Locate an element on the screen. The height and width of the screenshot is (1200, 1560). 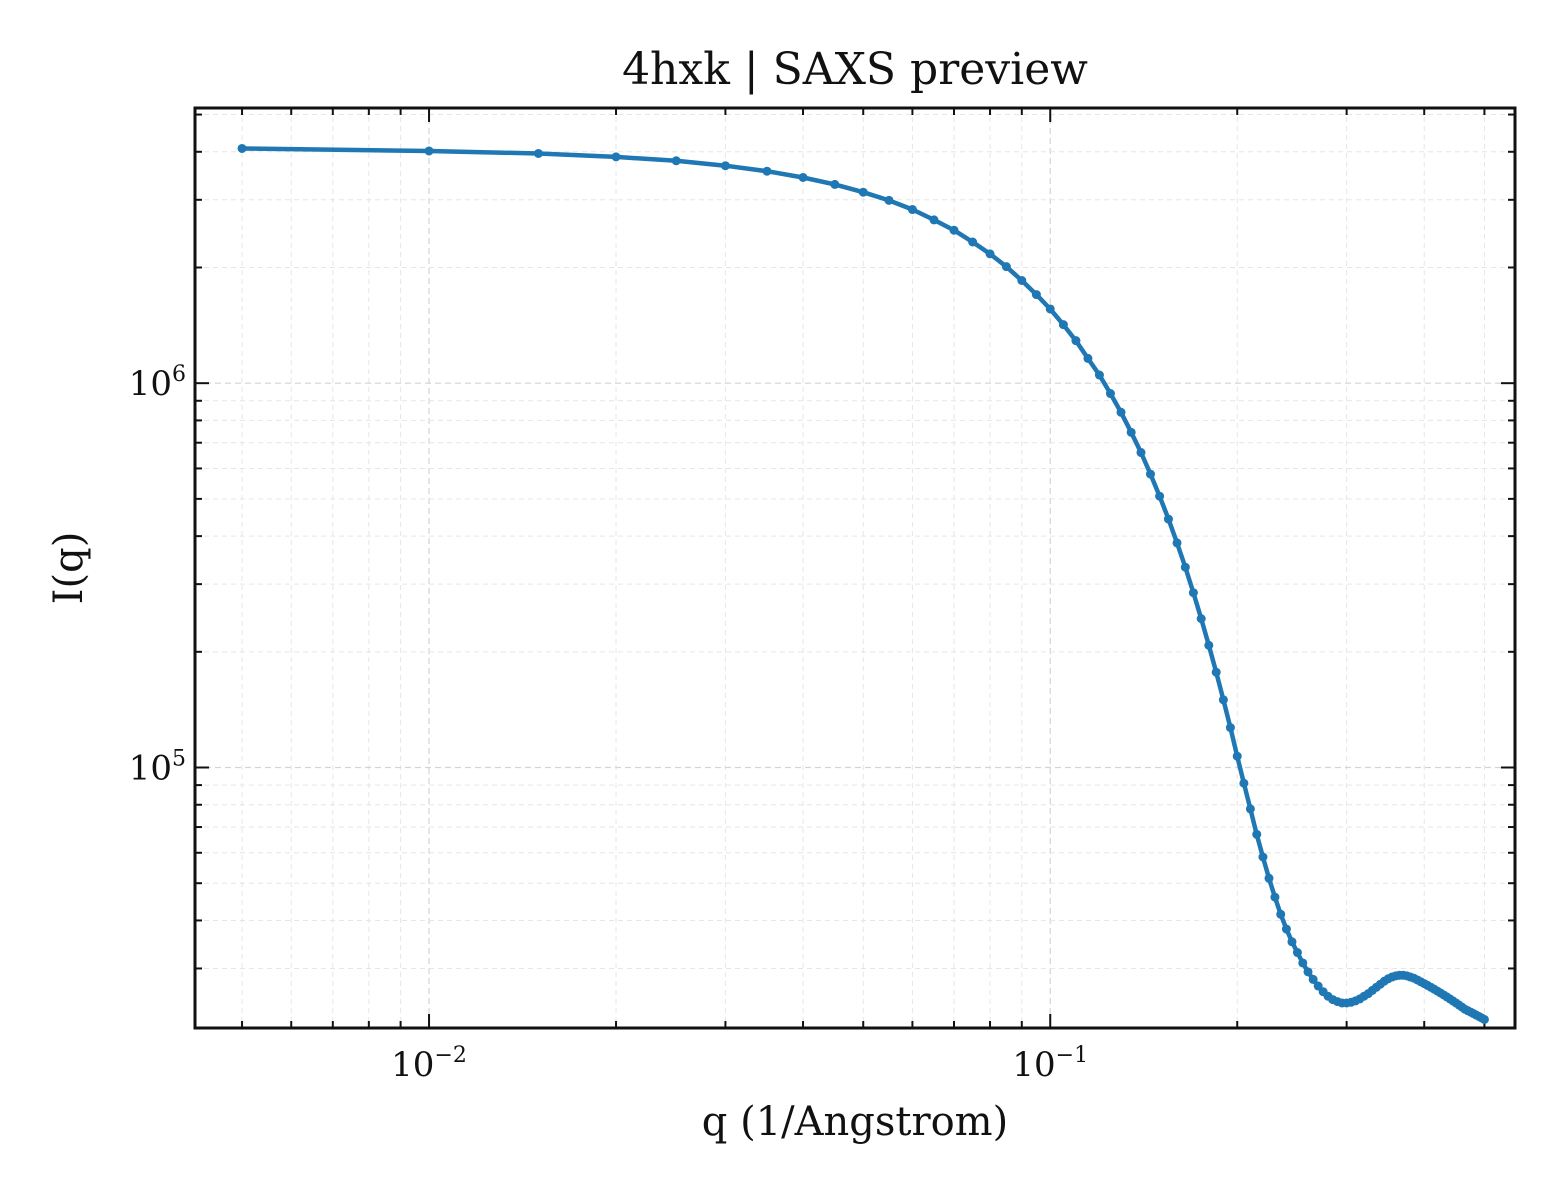
x-tick-label: 10⁻¹ is located at coordinates (1050, 1064).